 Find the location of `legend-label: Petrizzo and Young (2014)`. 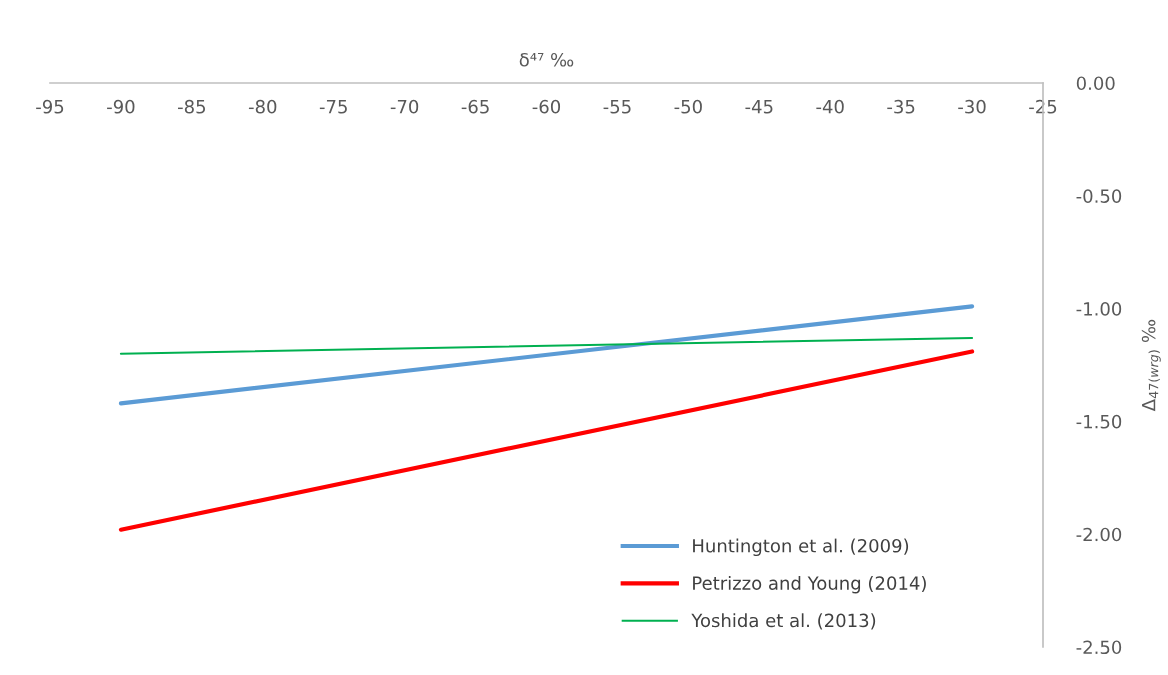

legend-label: Petrizzo and Young (2014) is located at coordinates (809, 584).